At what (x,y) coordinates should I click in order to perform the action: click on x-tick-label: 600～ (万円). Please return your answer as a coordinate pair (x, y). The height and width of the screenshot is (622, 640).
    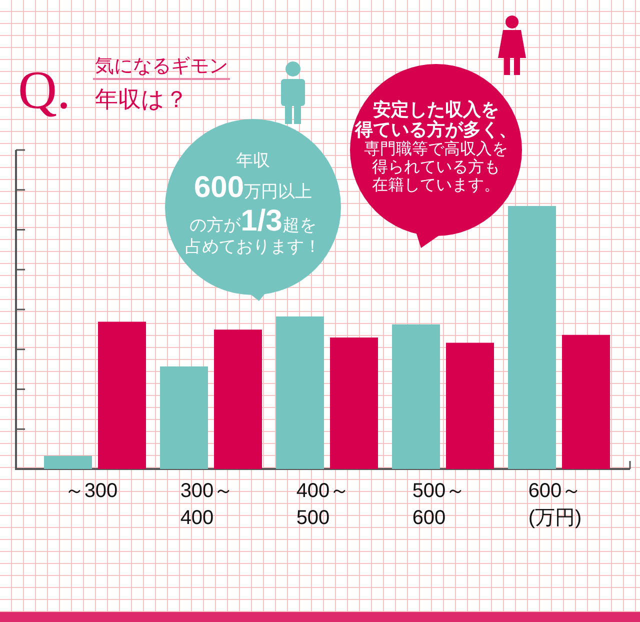
    Looking at the image, I should click on (555, 504).